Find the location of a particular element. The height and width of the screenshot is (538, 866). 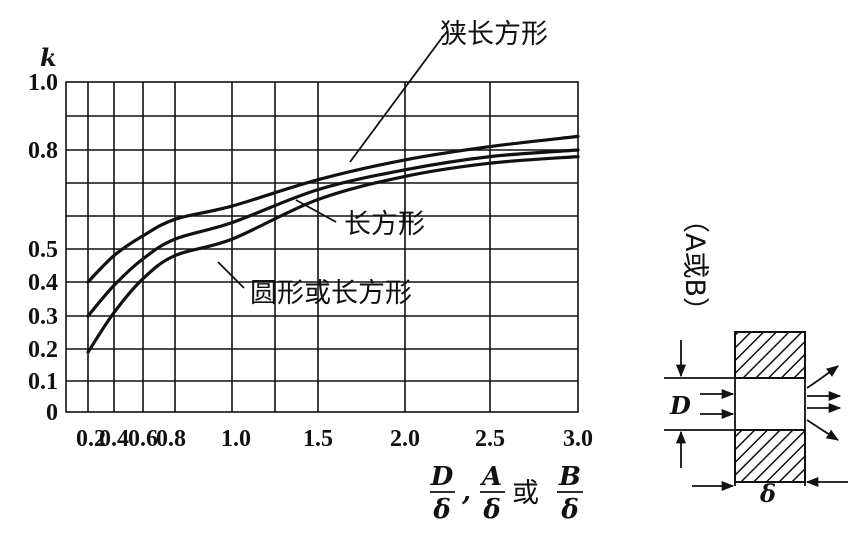

y-tick-label-6: 0.8 is located at coordinates (43, 151).